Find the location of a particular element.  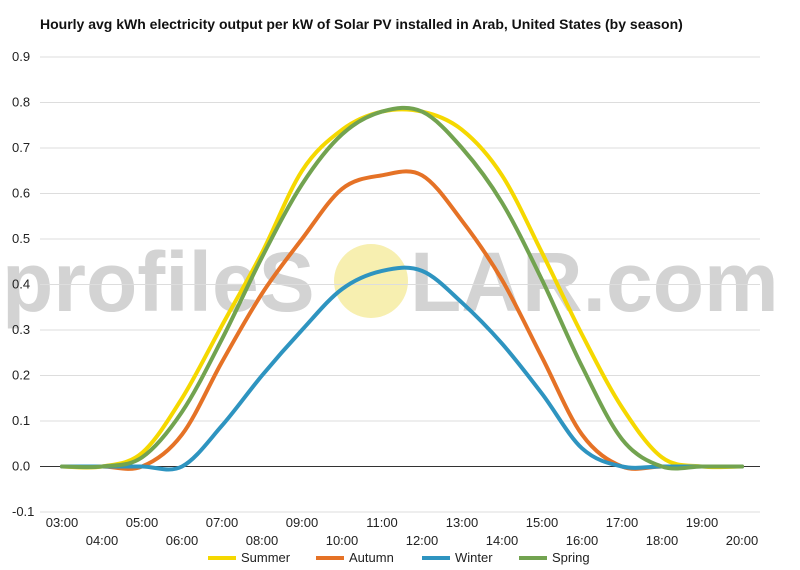

legend-item-autumn: Autumn is located at coordinates (355, 557).